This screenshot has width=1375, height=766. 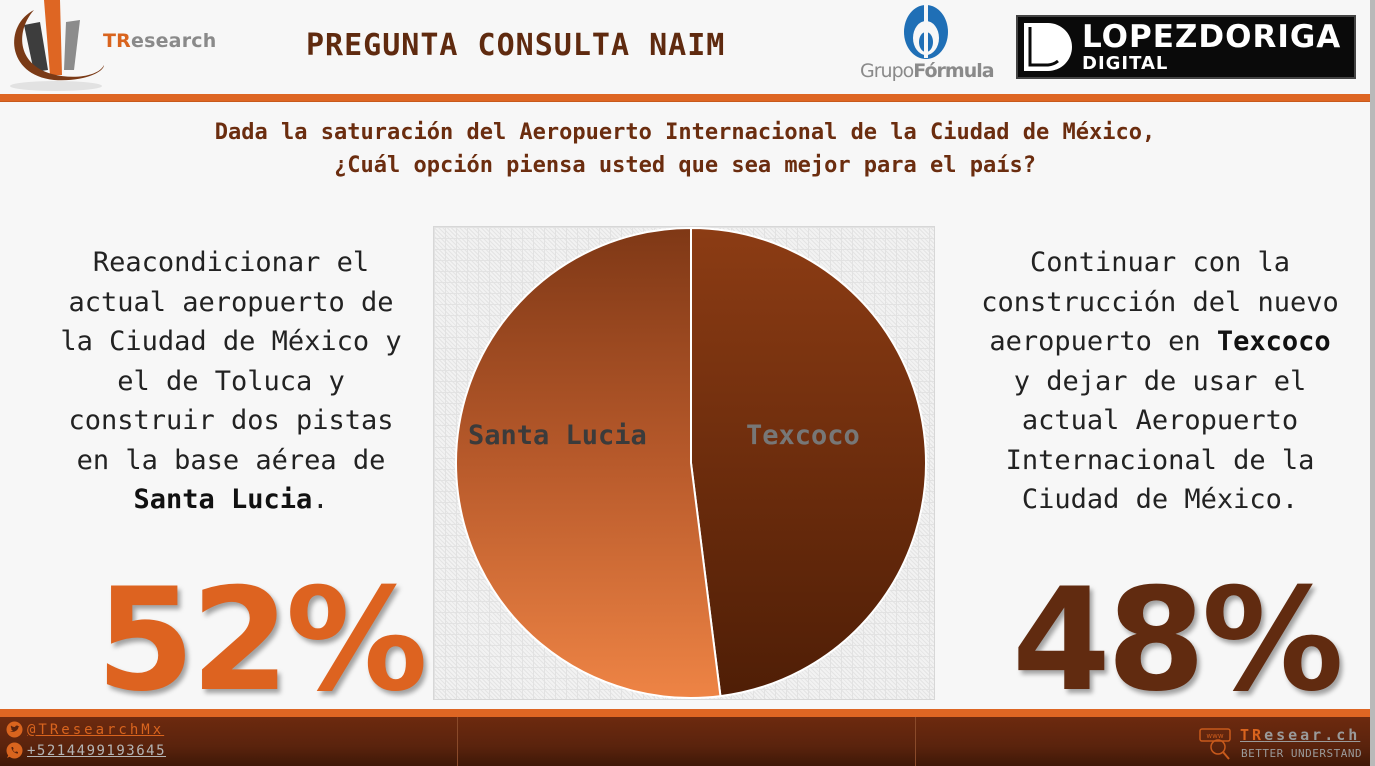 I want to click on twitter-link: @TResearchMx, so click(x=96, y=729).